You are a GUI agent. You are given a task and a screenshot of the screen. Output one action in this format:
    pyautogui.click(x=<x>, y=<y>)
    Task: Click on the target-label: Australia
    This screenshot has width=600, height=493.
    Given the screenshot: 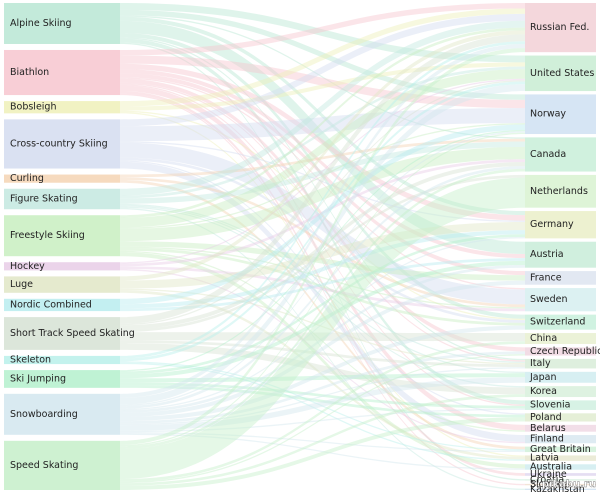 What is the action you would take?
    pyautogui.click(x=551, y=466)
    